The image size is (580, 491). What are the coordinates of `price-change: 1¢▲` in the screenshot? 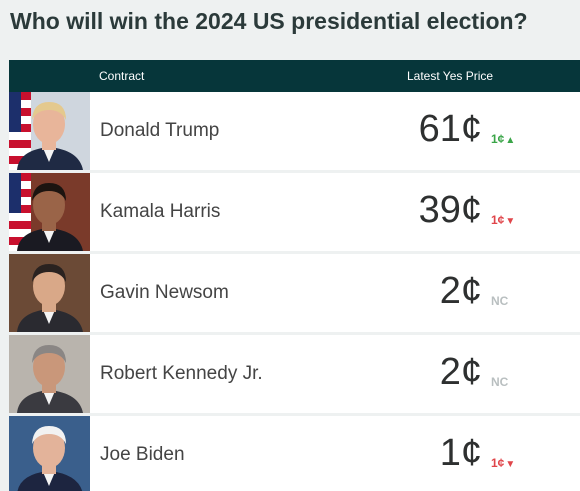 It's located at (503, 139).